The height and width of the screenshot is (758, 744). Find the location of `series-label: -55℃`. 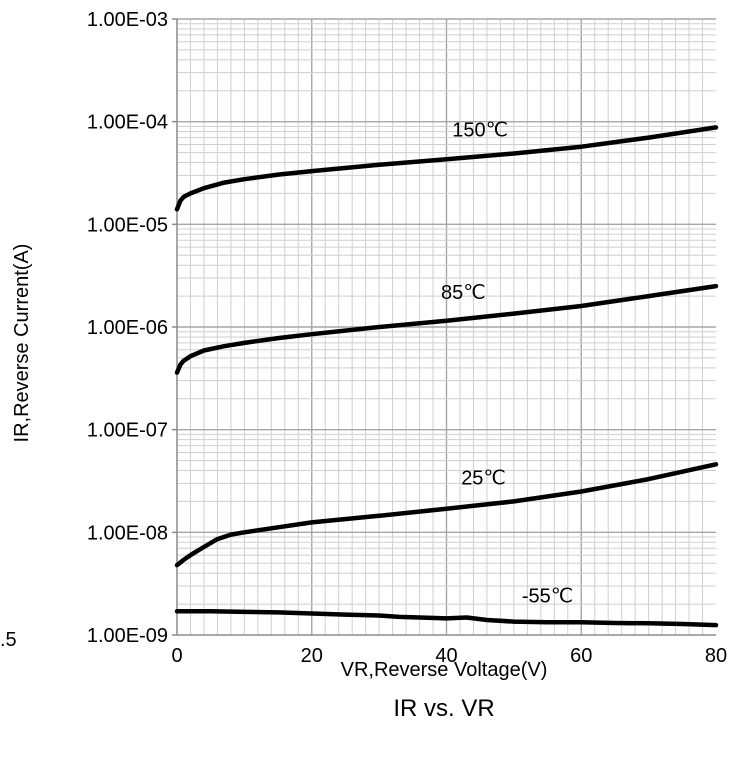

series-label: -55℃ is located at coordinates (547, 596).